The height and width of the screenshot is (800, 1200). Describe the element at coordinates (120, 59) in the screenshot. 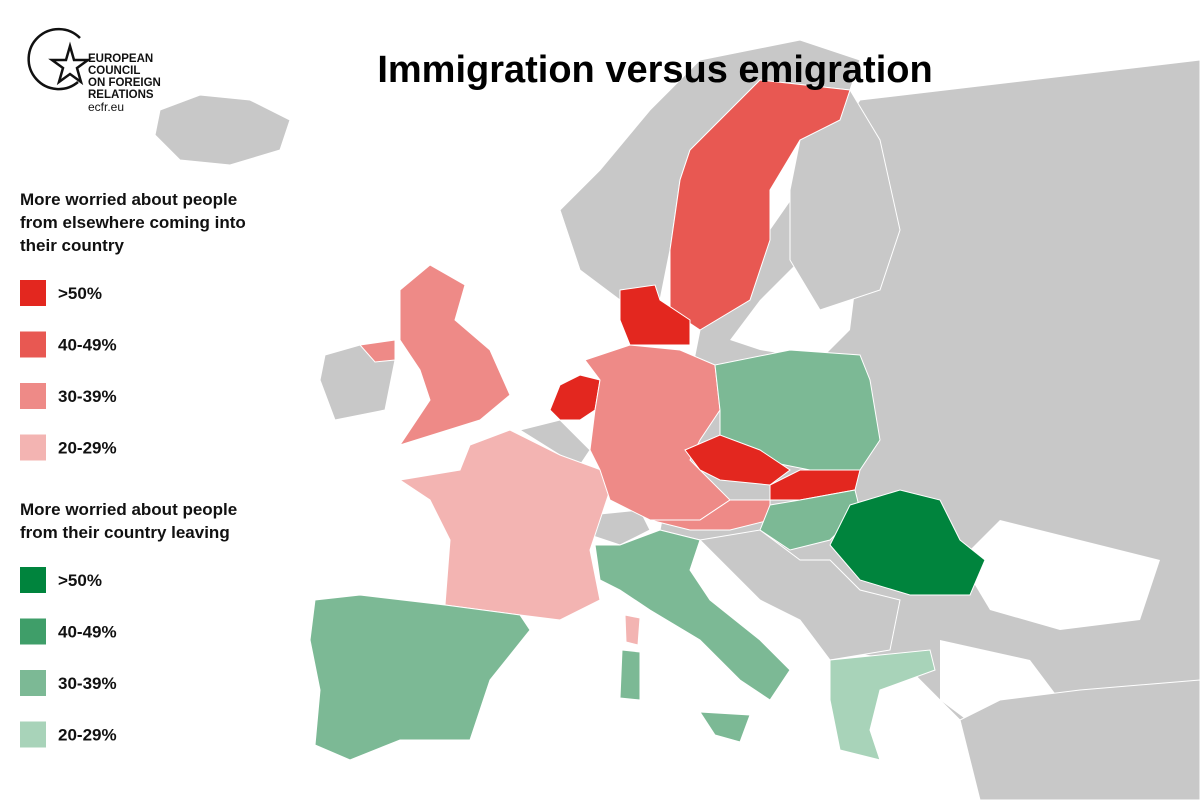

I see `logo-text: EUROPEAN` at that location.